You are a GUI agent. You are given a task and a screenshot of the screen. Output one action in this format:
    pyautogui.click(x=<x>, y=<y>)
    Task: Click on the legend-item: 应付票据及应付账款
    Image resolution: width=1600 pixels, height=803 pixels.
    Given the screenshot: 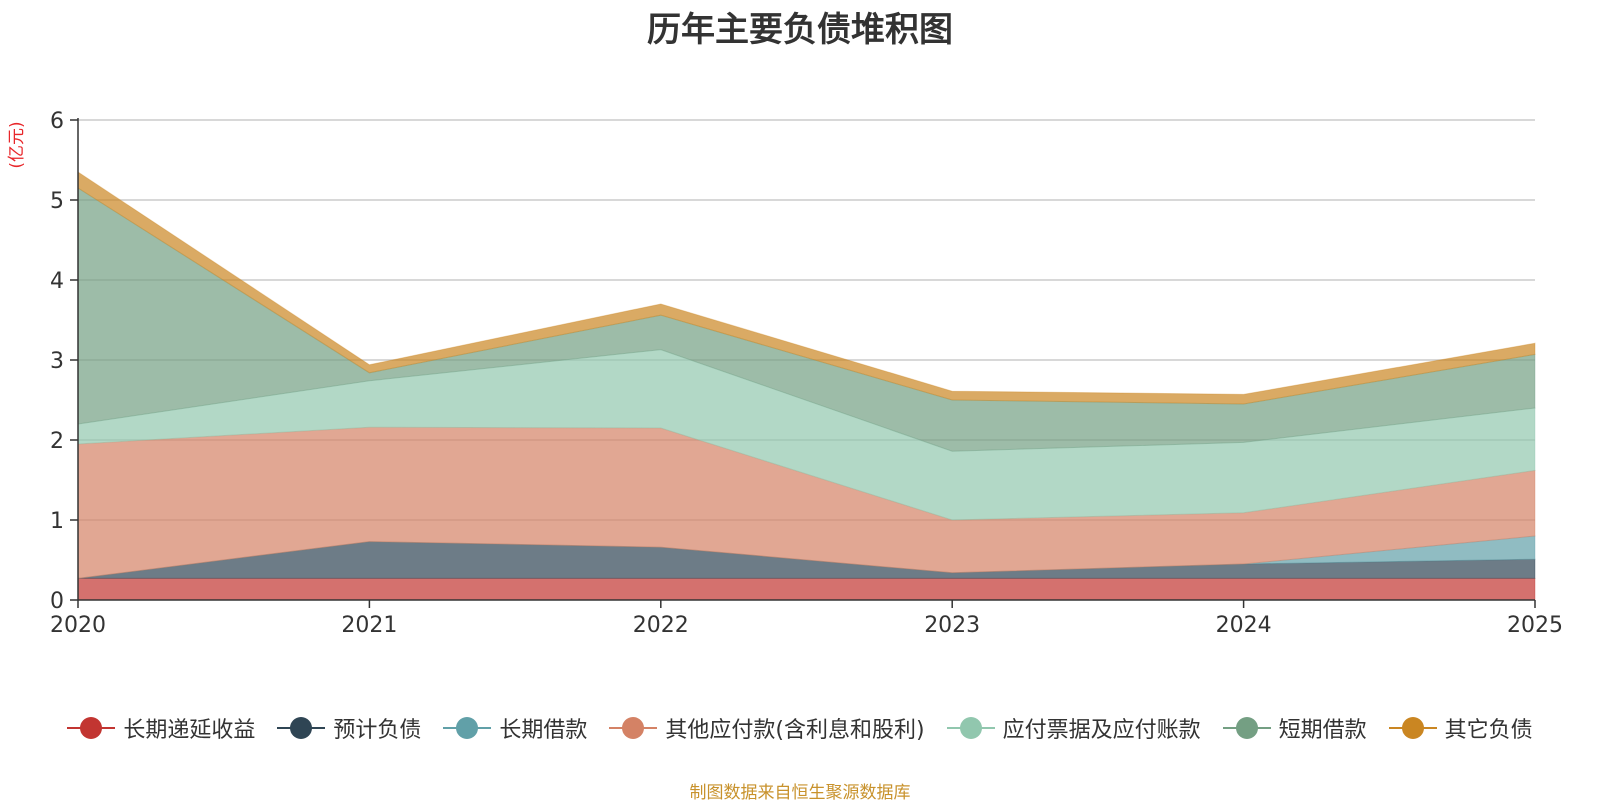 What is the action you would take?
    pyautogui.click(x=1073, y=728)
    